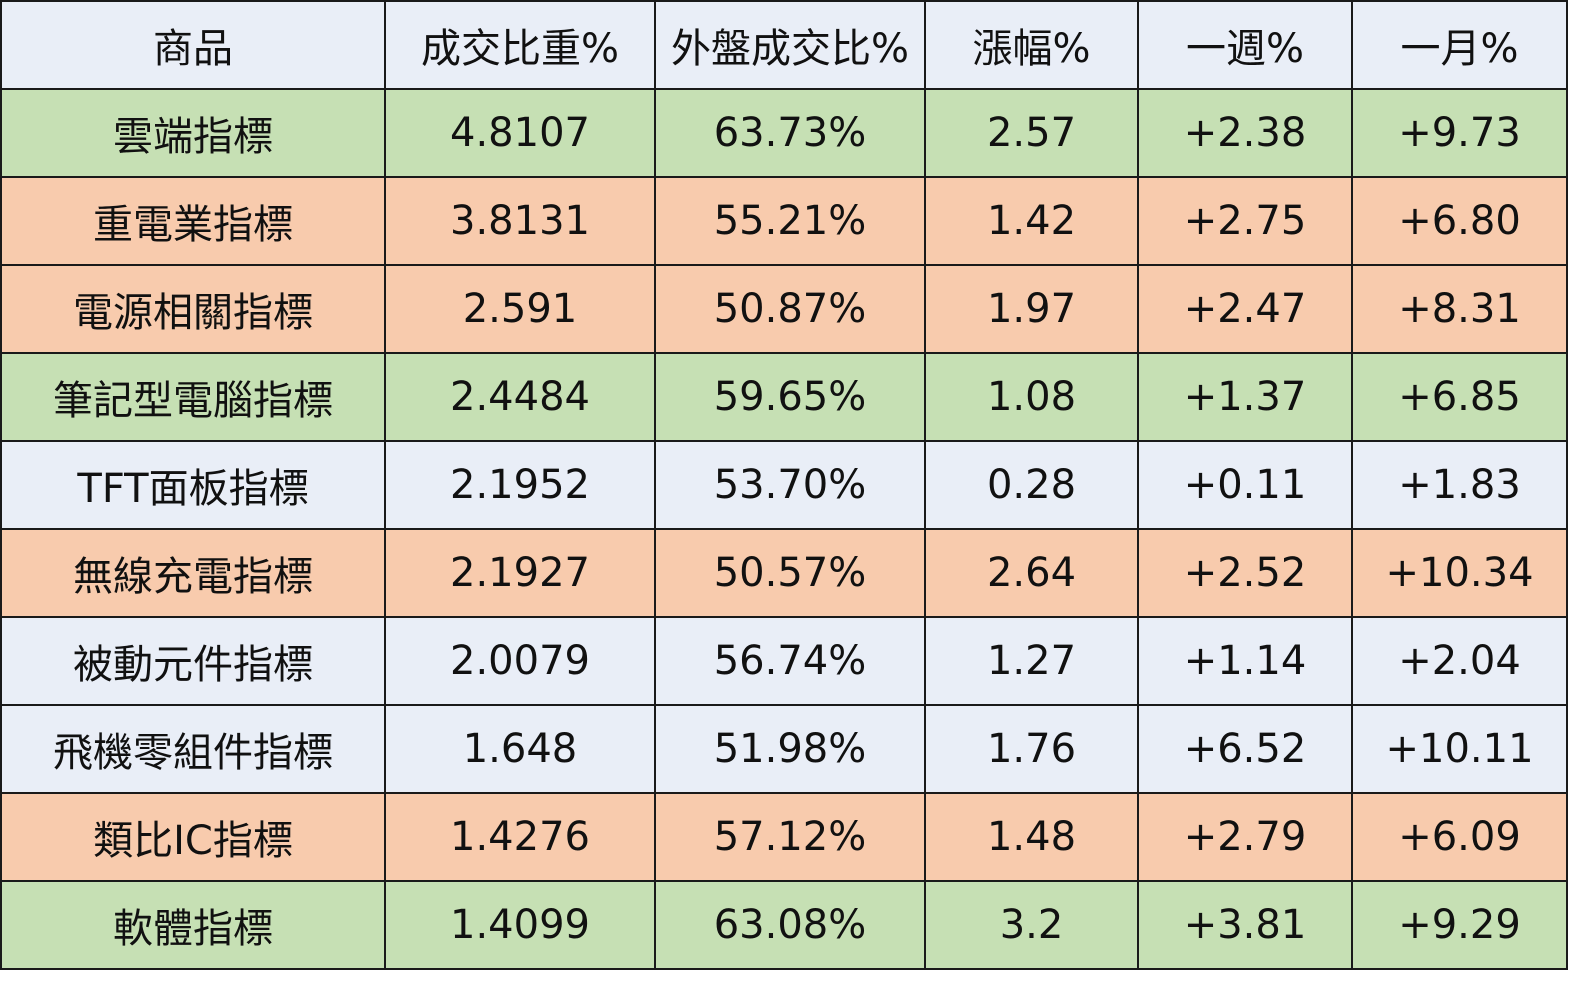 Image resolution: width=1577 pixels, height=1007 pixels. I want to click on cell-product: 軟體指標, so click(193, 925).